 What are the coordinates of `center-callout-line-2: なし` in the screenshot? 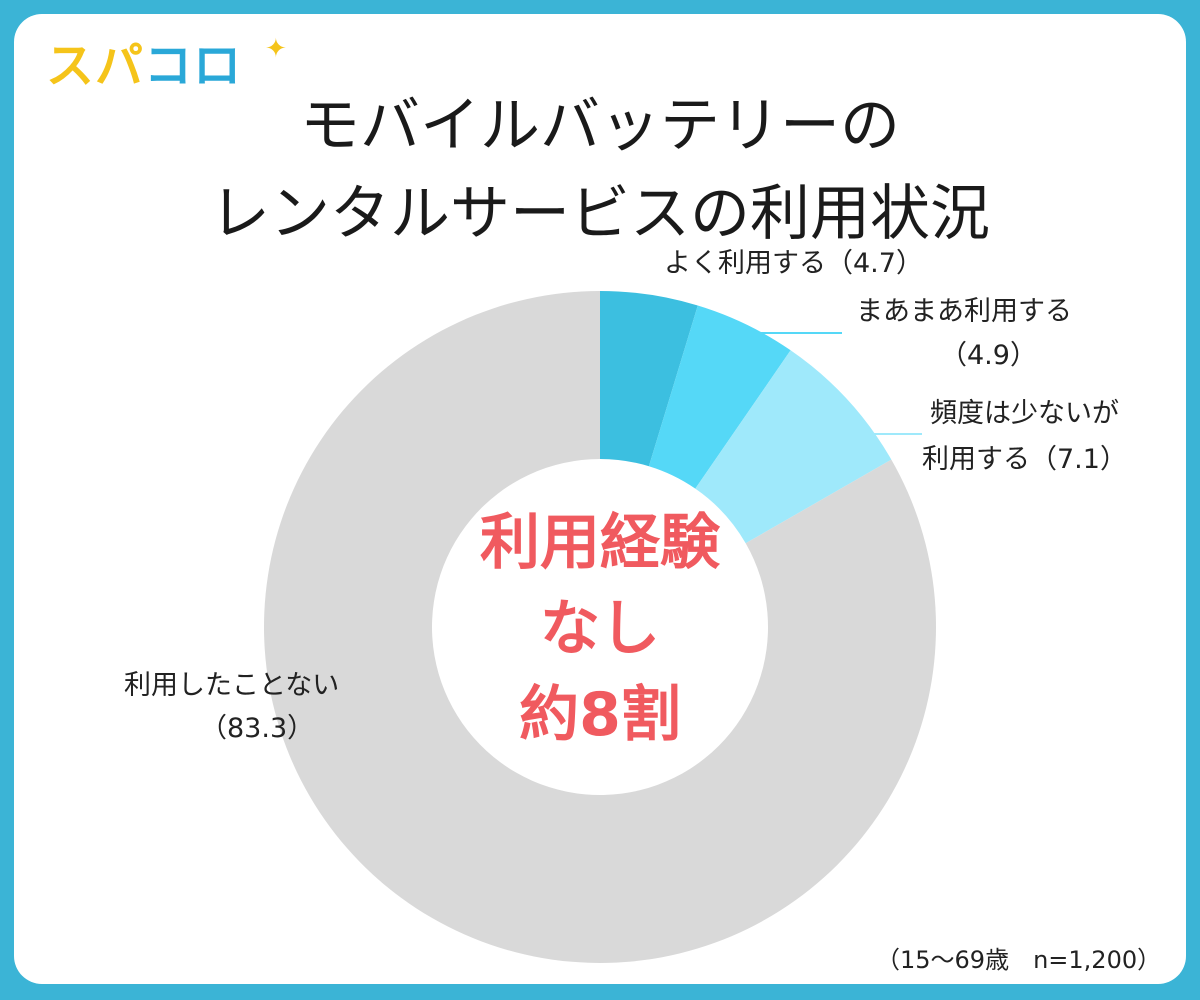 It's located at (600, 629).